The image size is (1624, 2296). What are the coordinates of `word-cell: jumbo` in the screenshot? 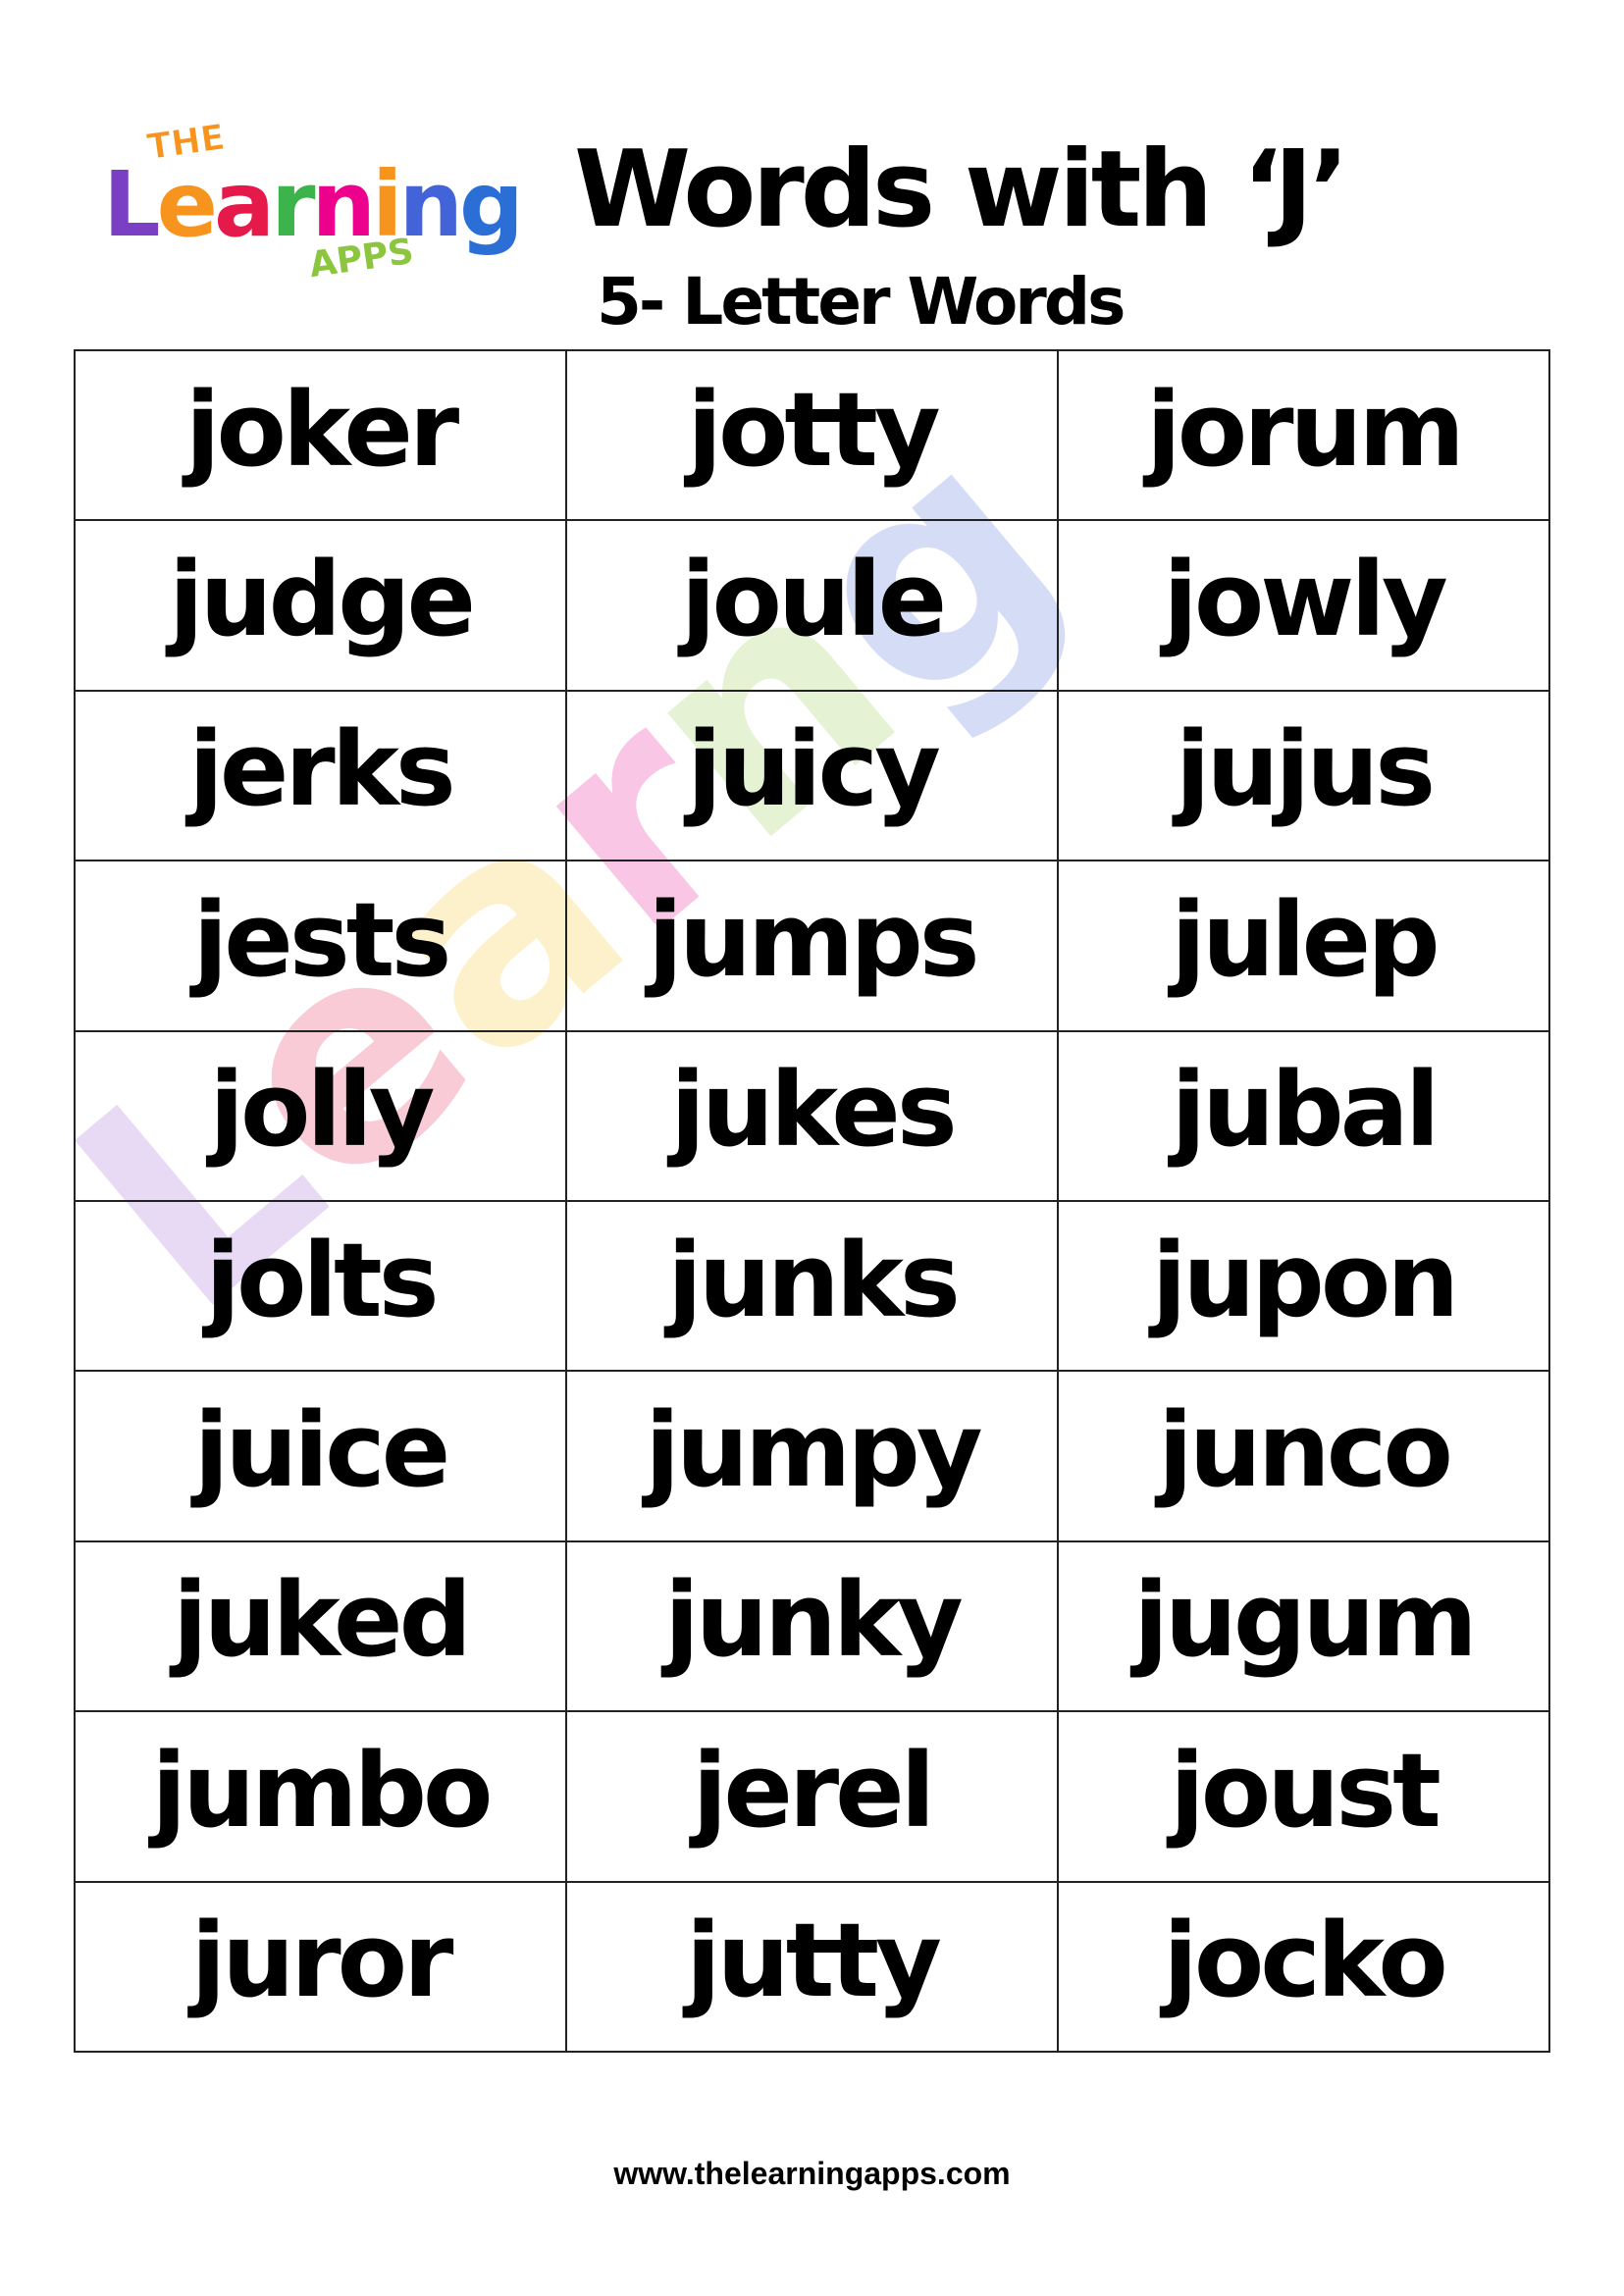 It's located at (320, 1796).